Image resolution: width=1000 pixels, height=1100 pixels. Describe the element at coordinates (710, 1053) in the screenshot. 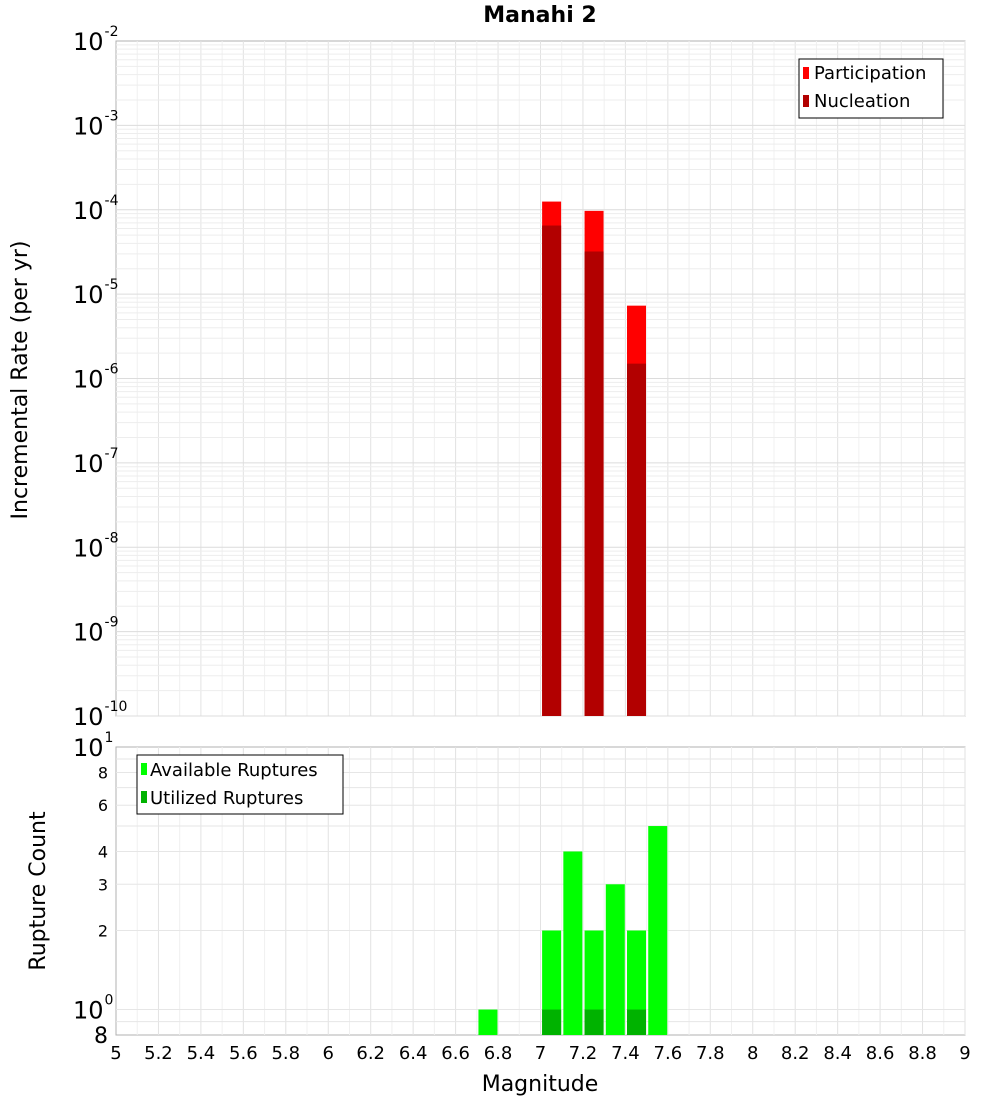

I see `x-tick-label: 7.8` at that location.